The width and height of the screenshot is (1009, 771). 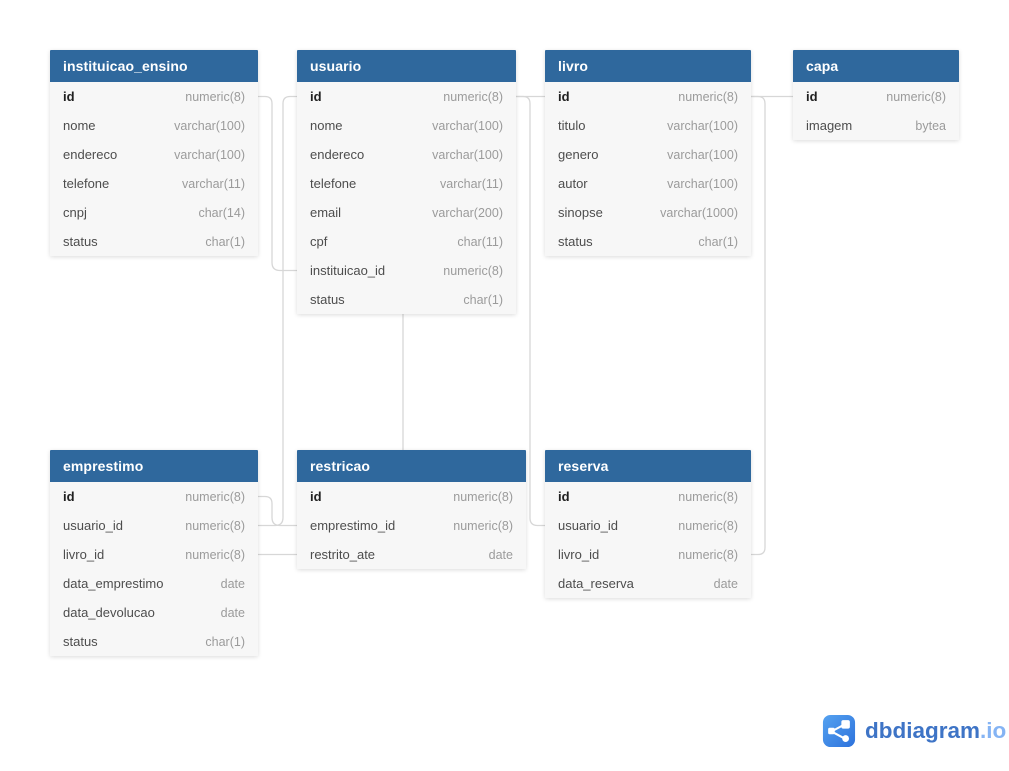 I want to click on table-header-reserva: reserva, so click(x=648, y=466).